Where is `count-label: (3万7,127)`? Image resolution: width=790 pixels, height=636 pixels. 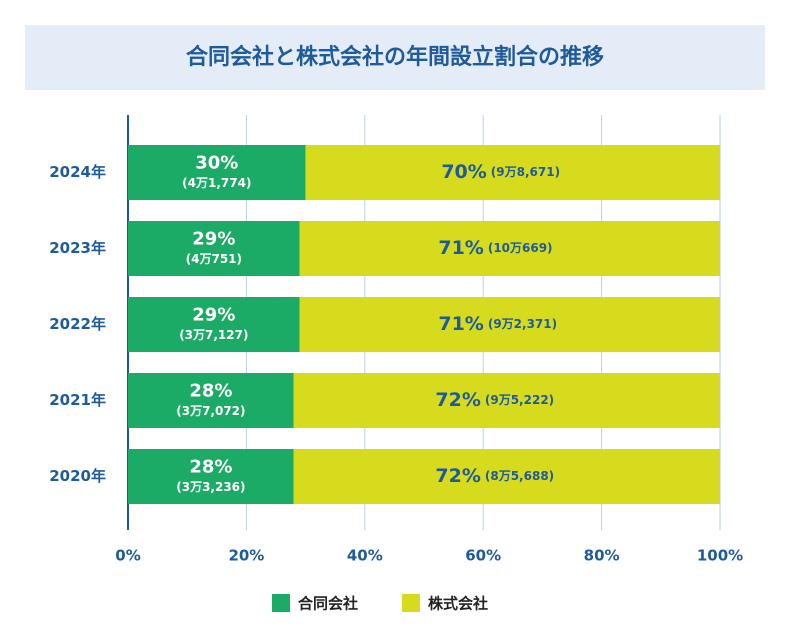
count-label: (3万7,127) is located at coordinates (213, 335).